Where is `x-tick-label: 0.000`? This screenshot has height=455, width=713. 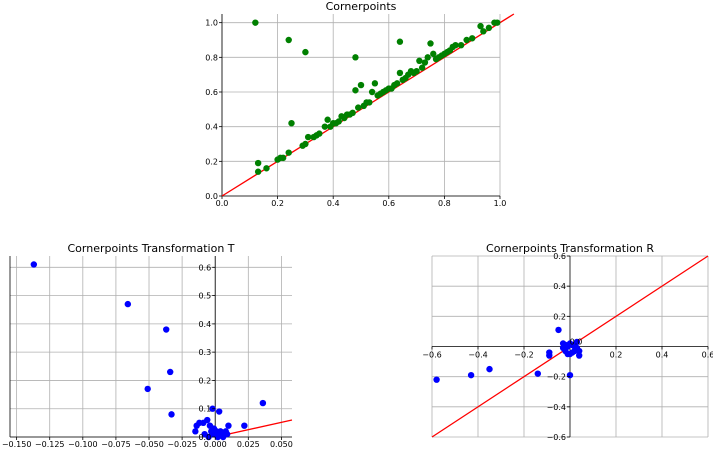
x-tick-label: 0.000 is located at coordinates (215, 444).